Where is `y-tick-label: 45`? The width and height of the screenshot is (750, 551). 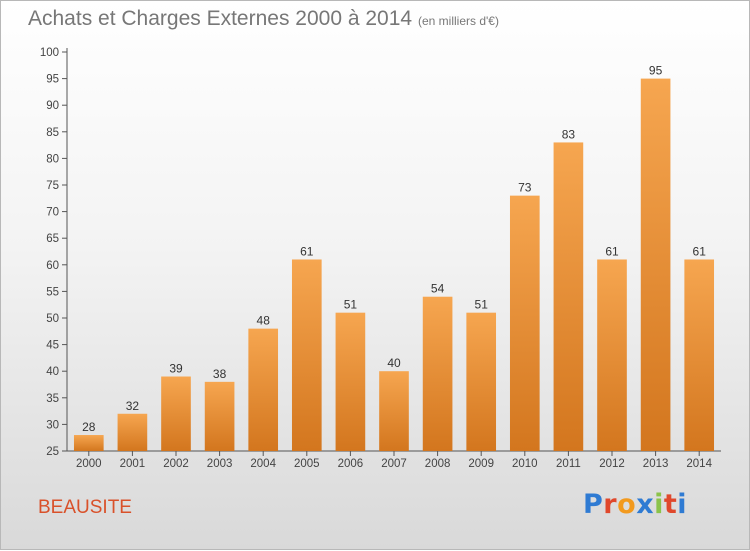
y-tick-label: 45 is located at coordinates (52, 346).